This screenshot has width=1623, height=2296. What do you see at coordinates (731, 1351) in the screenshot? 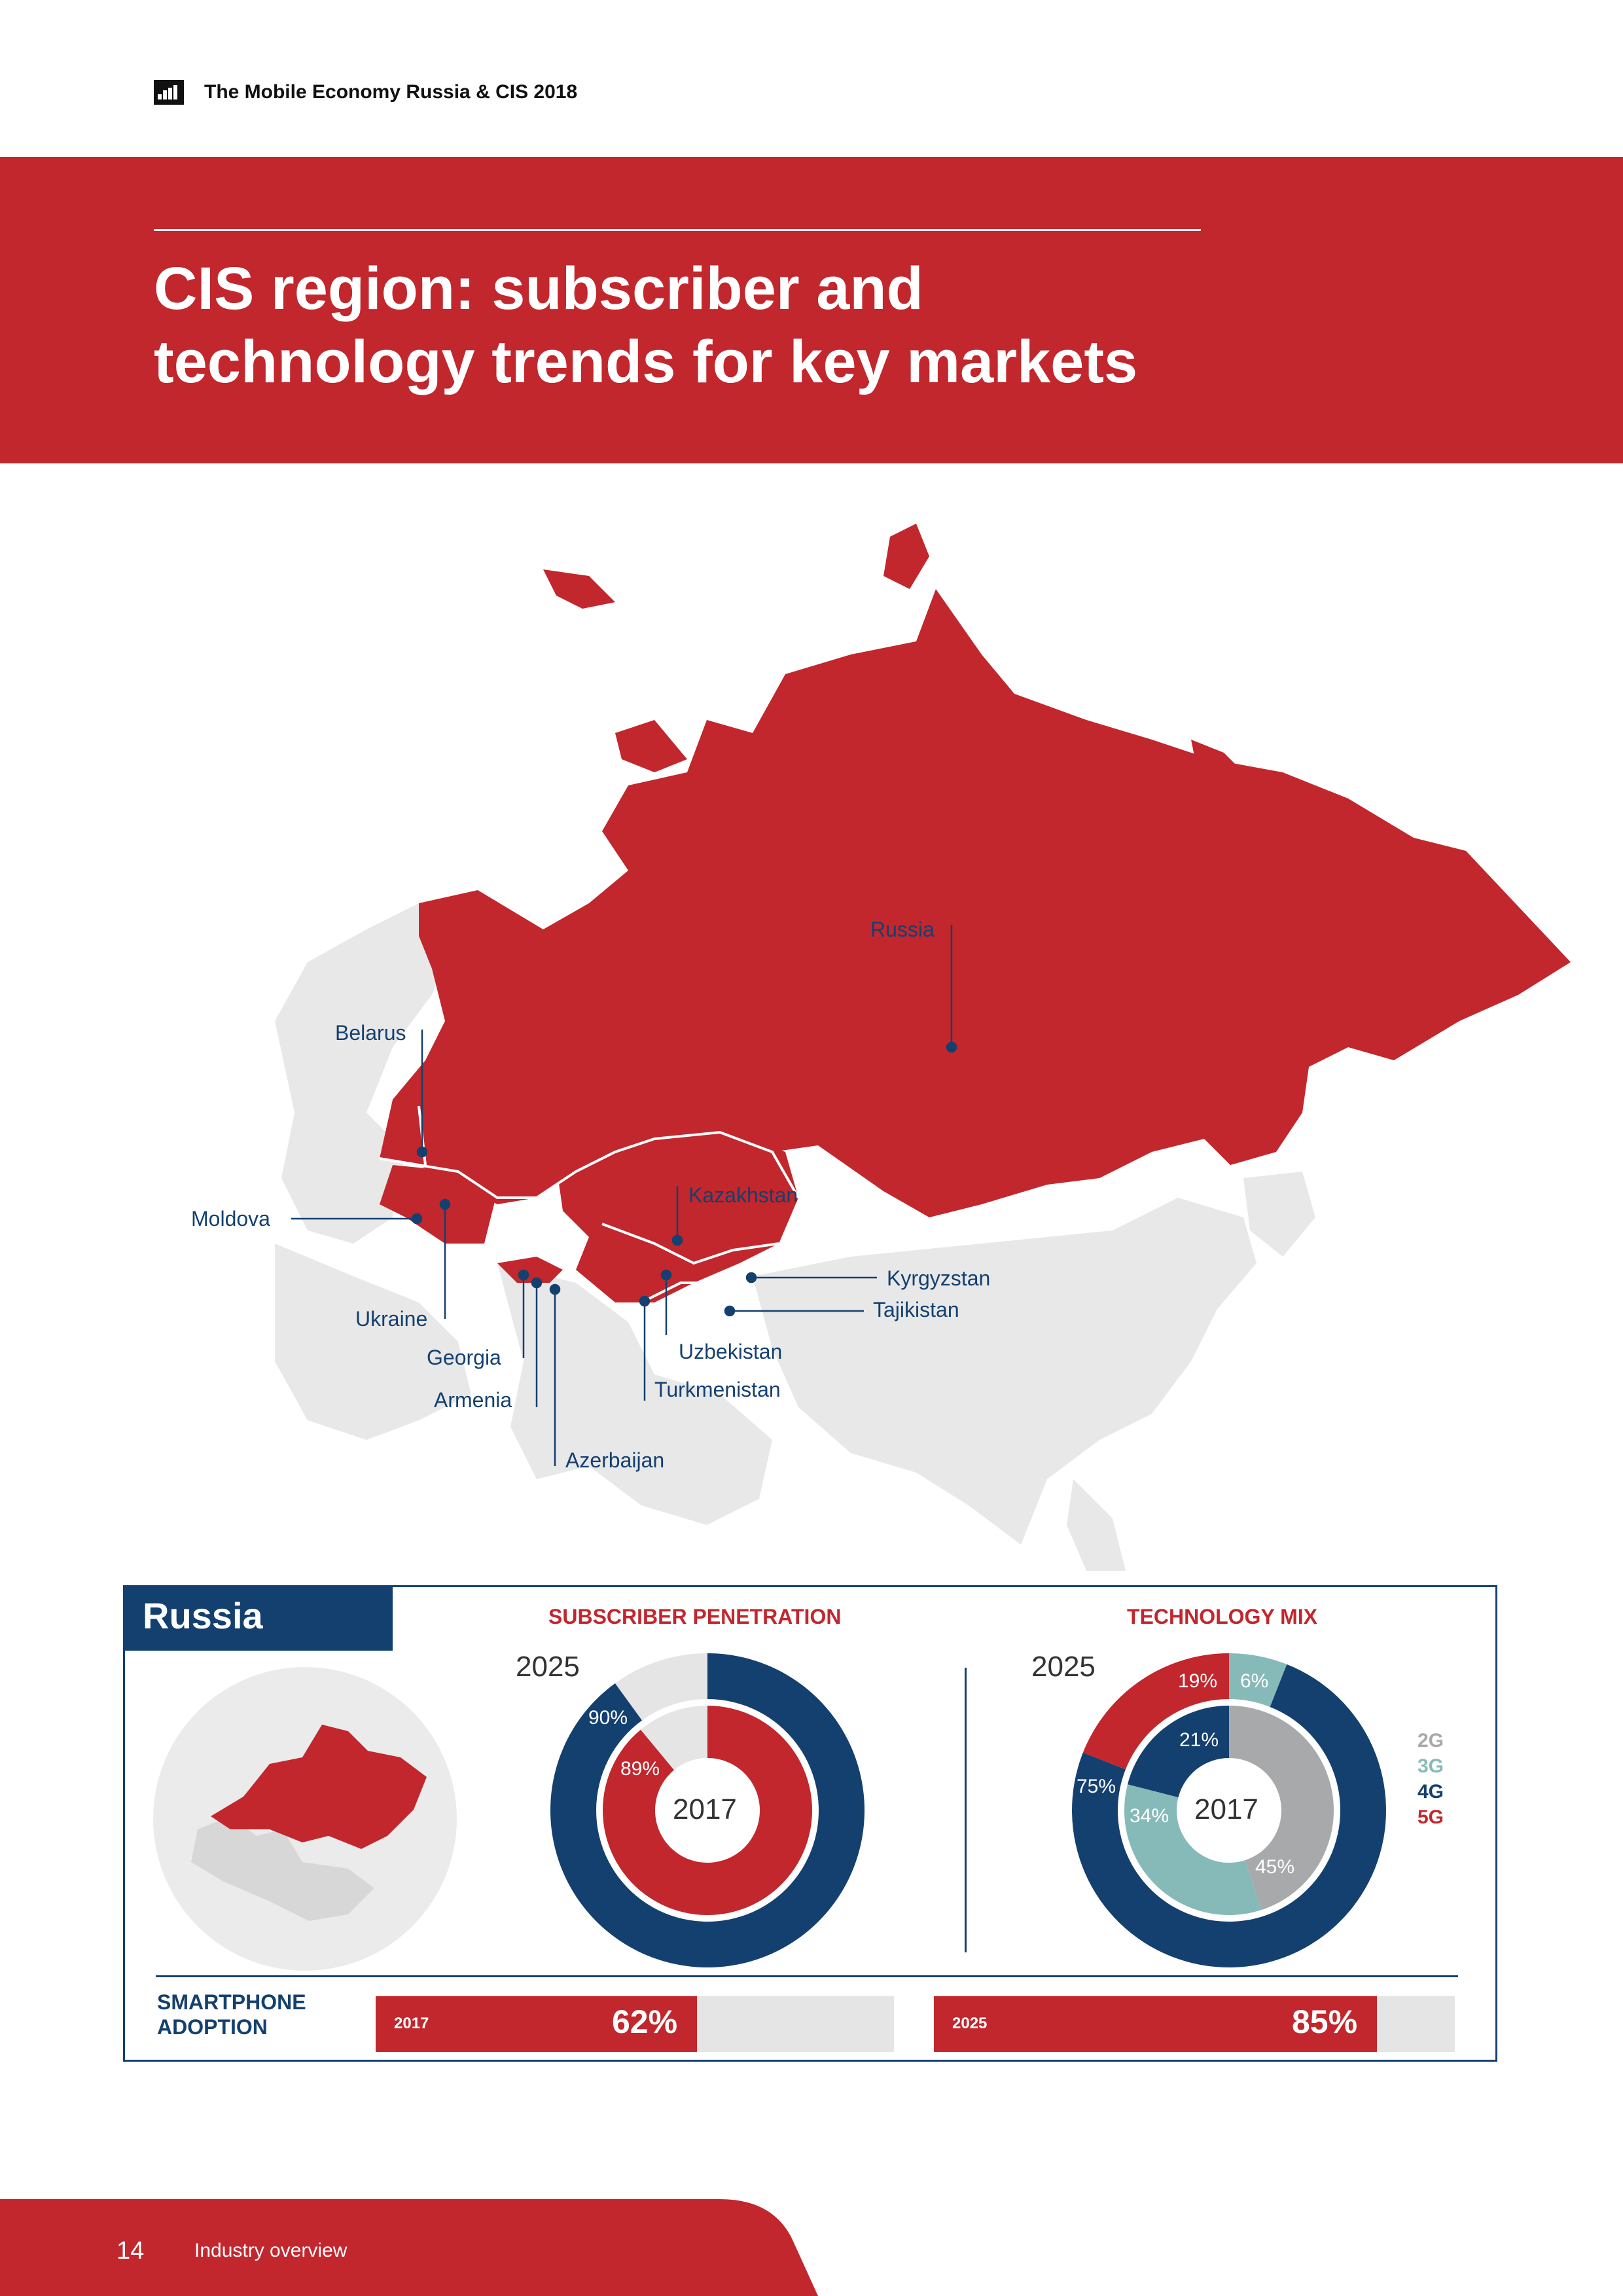
I see `map-label-uzbekistan: Uzbekistan` at bounding box center [731, 1351].